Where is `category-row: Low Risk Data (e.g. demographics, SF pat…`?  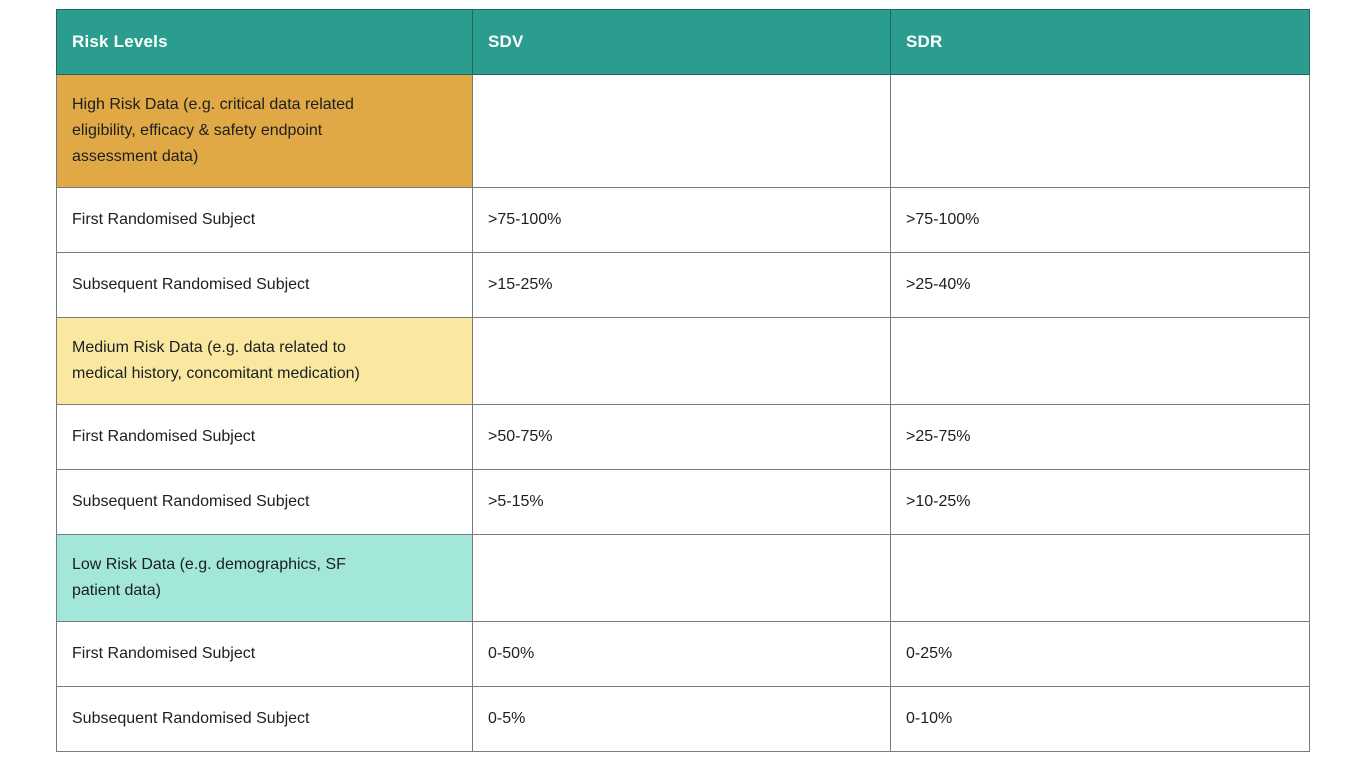 category-row: Low Risk Data (e.g. demographics, SF pat… is located at coordinates (683, 578).